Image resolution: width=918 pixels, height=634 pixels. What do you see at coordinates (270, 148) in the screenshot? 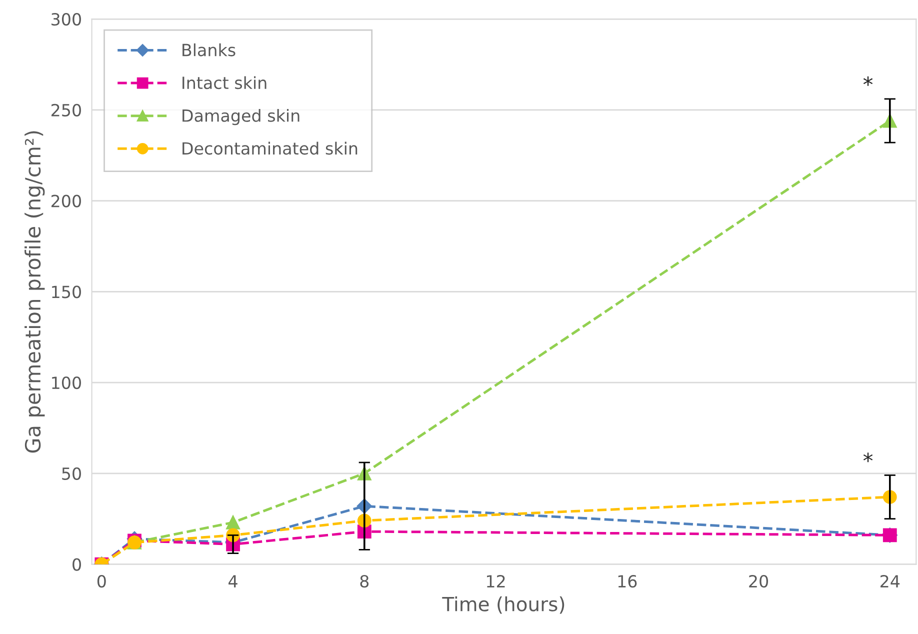
I see `legend-label: Decontaminated skin` at bounding box center [270, 148].